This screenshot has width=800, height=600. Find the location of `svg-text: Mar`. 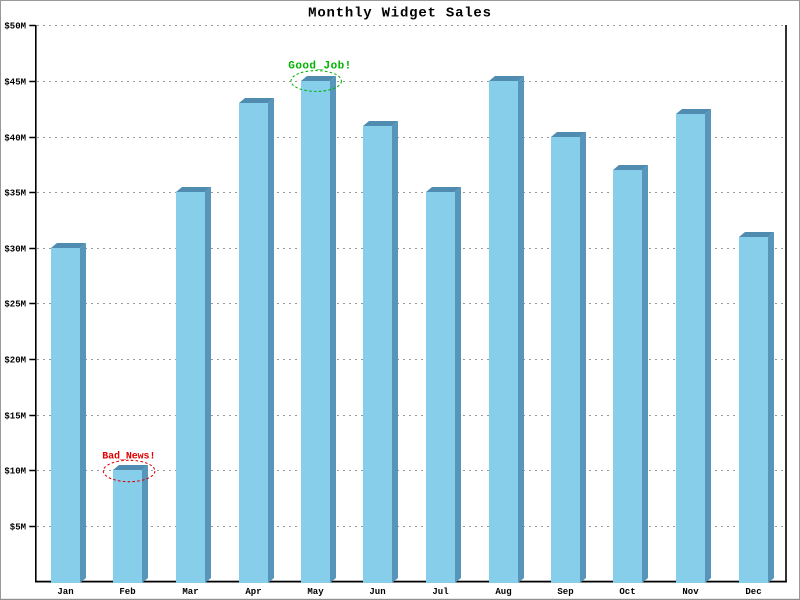

svg-text: Mar is located at coordinates (190, 592).